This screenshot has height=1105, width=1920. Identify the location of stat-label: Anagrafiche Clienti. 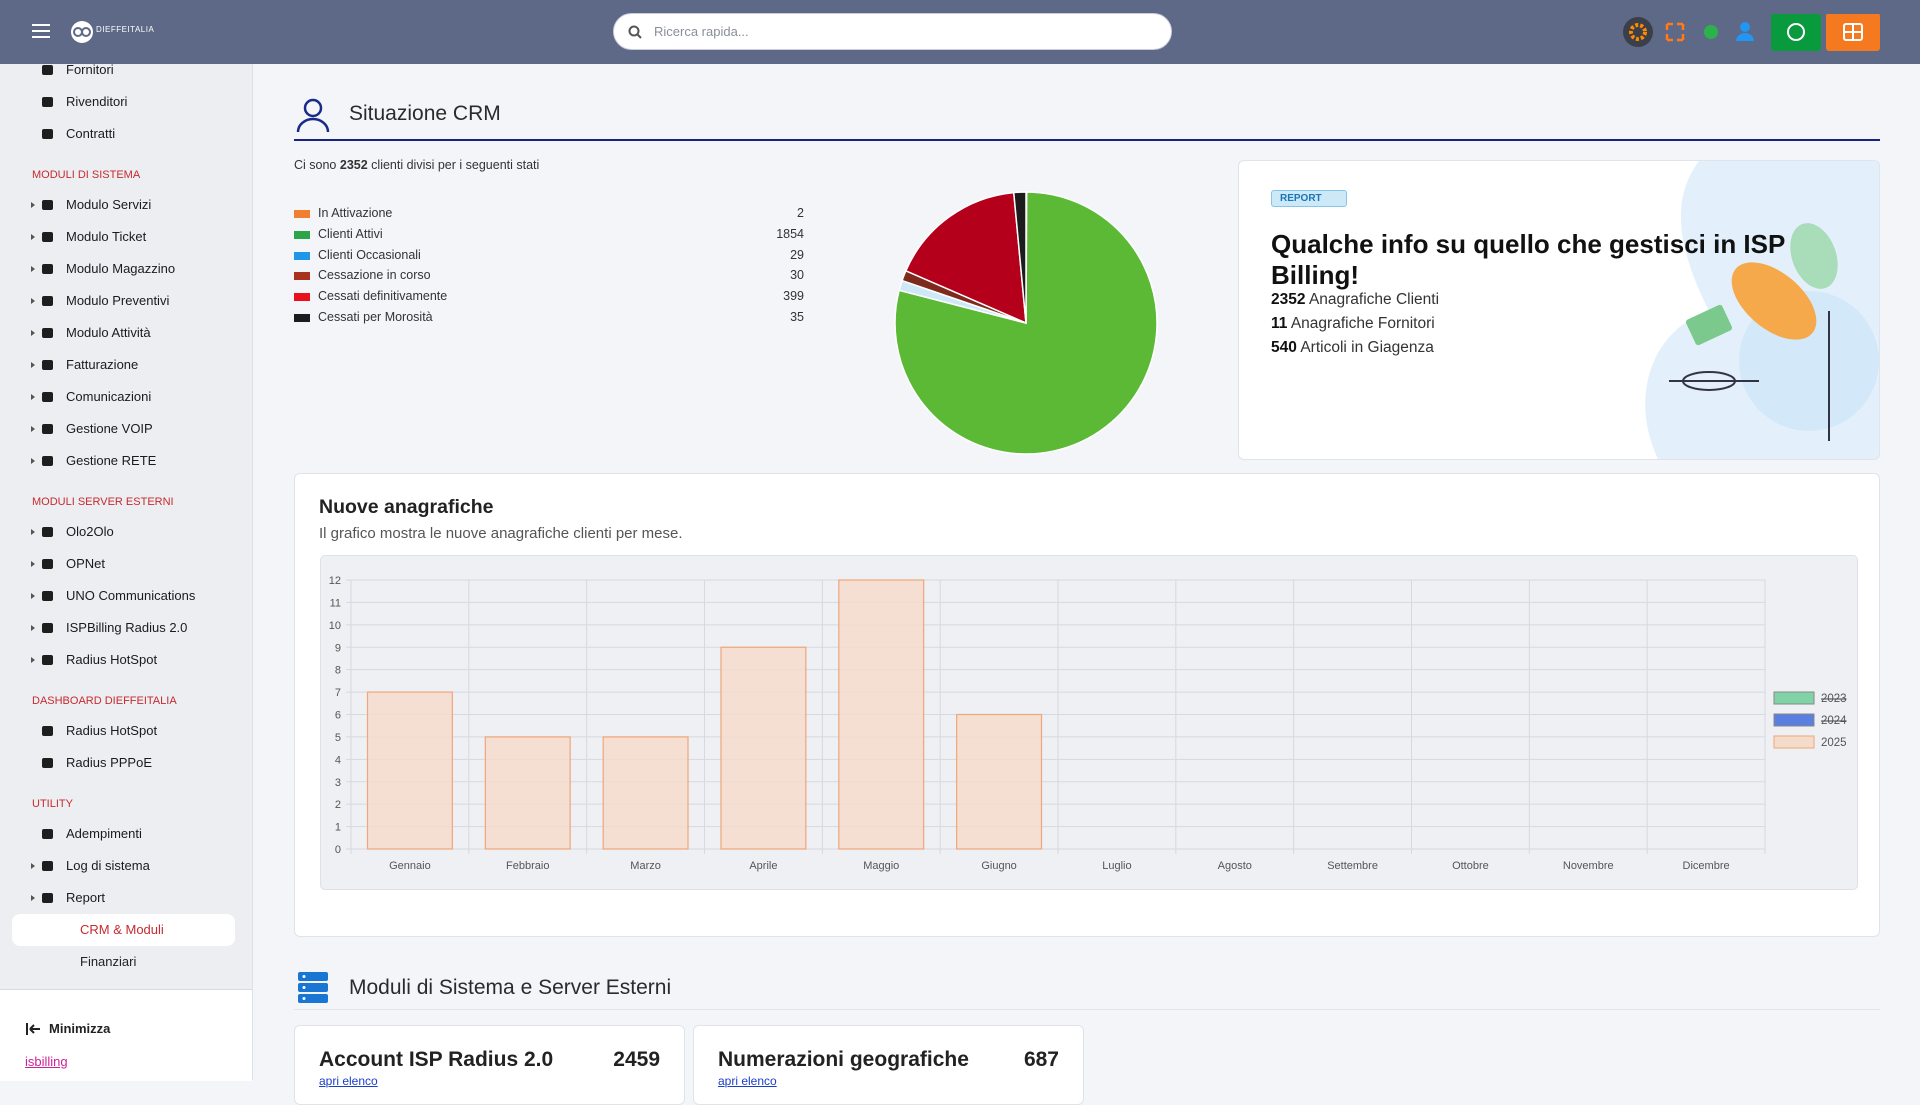
(1374, 299).